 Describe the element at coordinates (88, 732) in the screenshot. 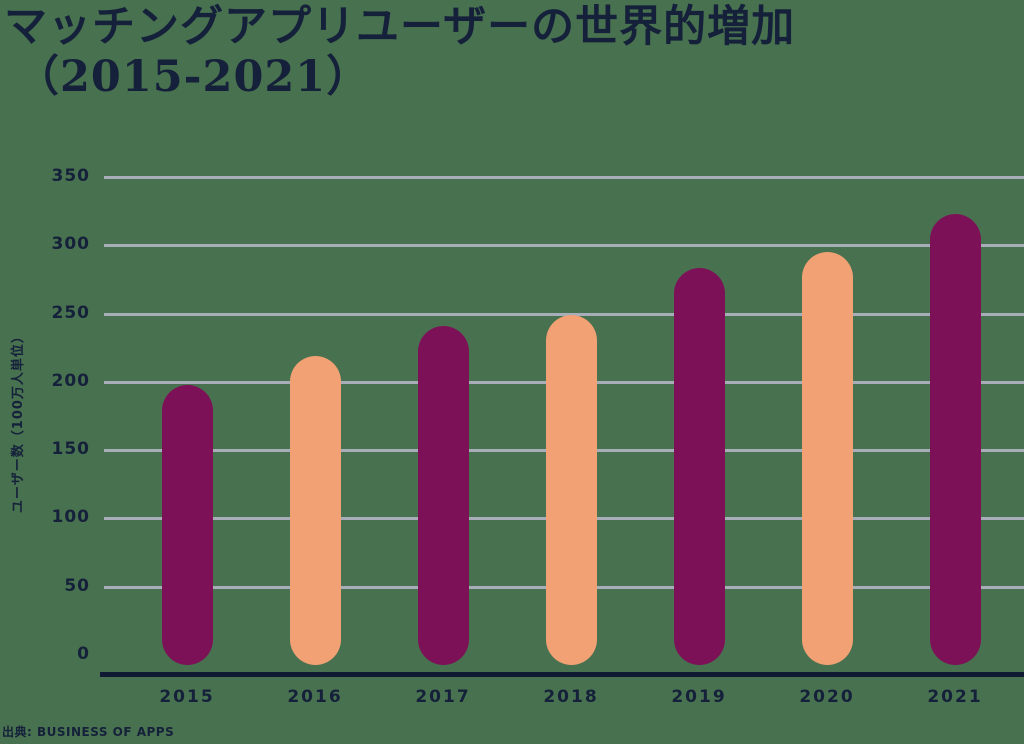

I see `source-note: 出典: BUSINESS OF APPS` at that location.